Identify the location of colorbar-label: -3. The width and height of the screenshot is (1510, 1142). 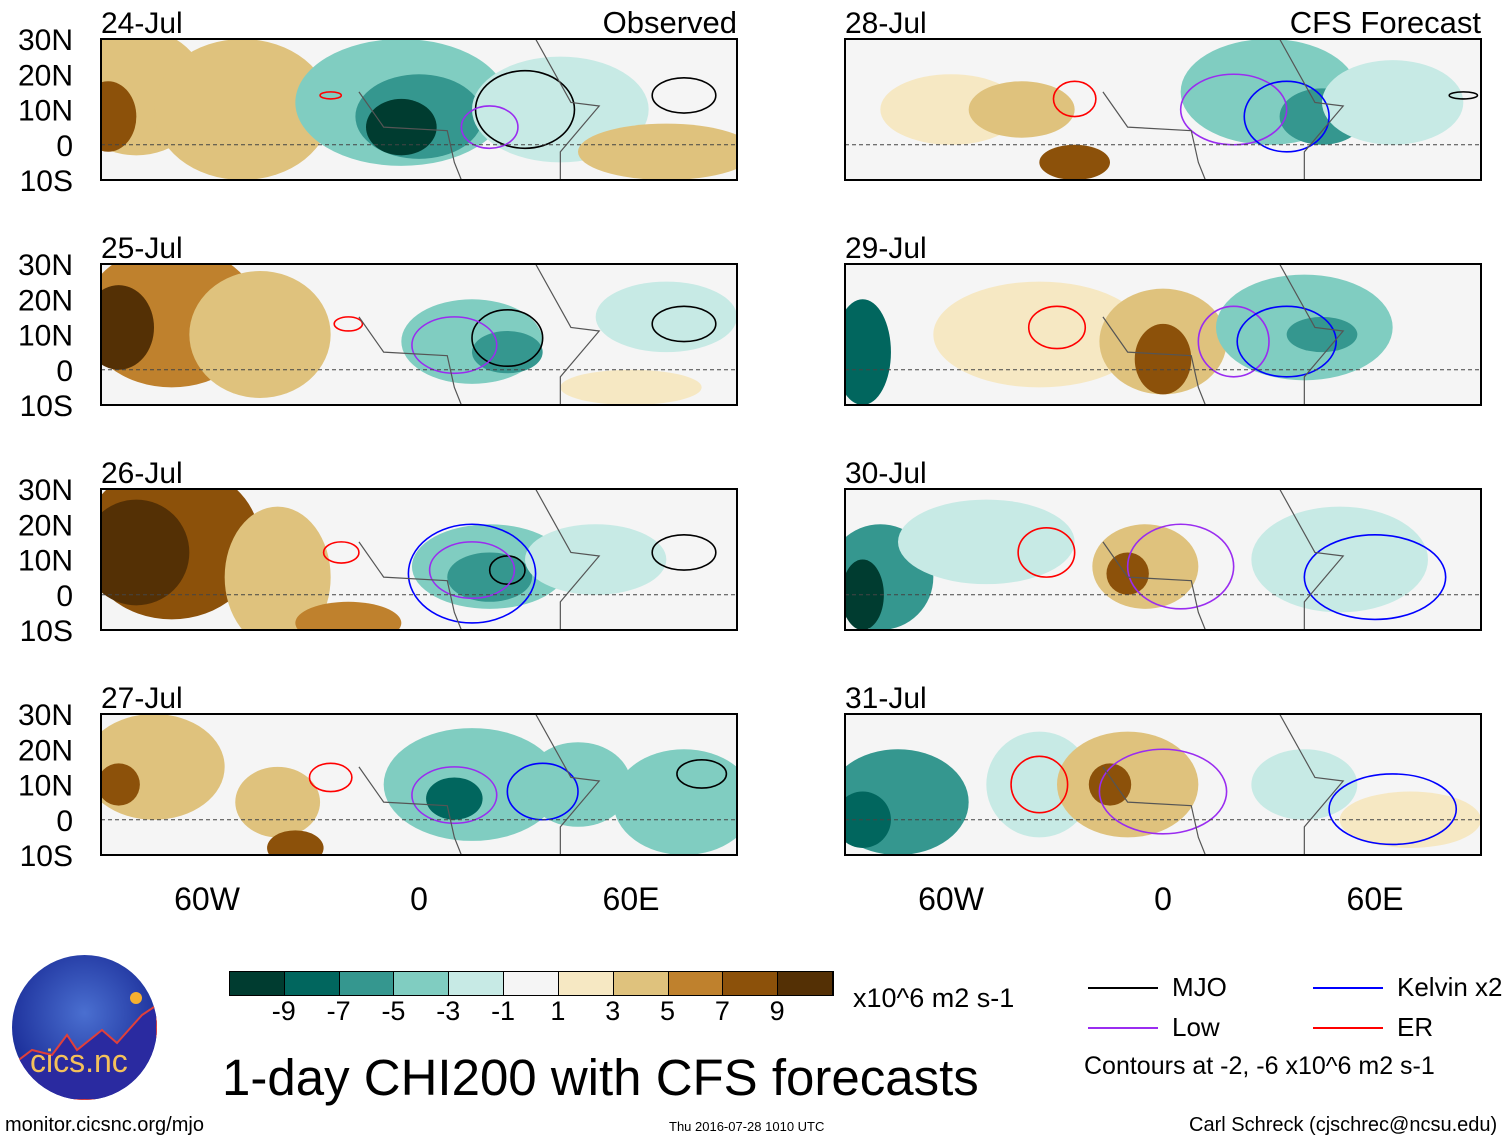
(448, 1011).